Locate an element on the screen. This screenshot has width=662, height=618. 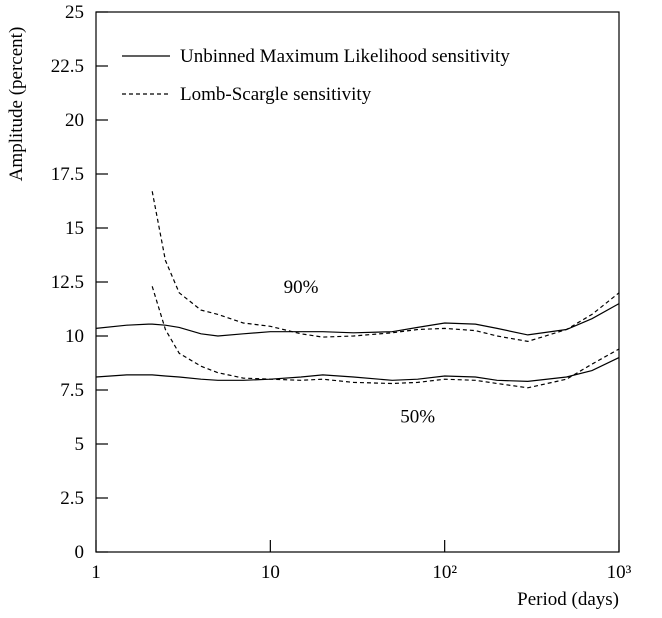
x-tick-label: 10 is located at coordinates (270, 572).